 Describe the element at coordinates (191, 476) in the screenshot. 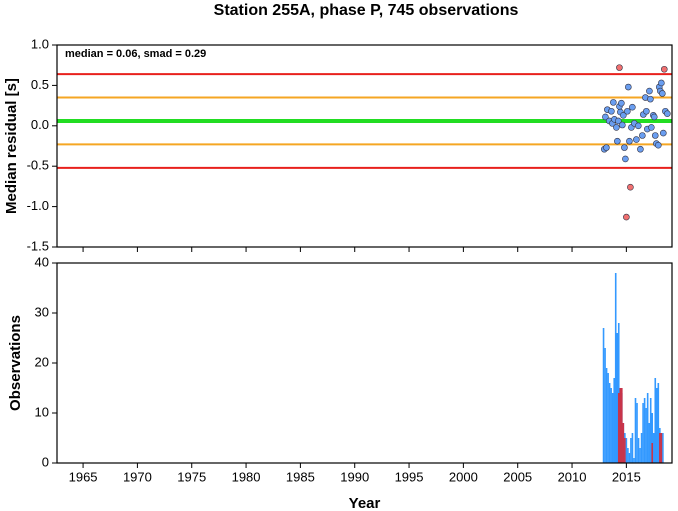

I see `x-tick-label: 1975` at that location.